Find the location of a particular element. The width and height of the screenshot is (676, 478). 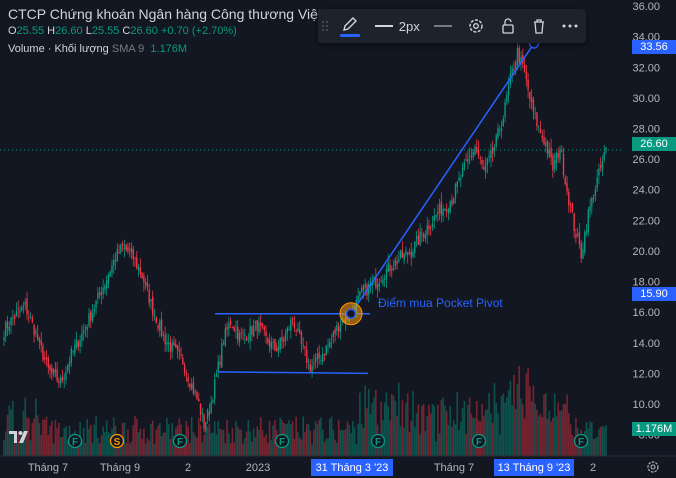

trend-start-handle is located at coordinates (351, 313).